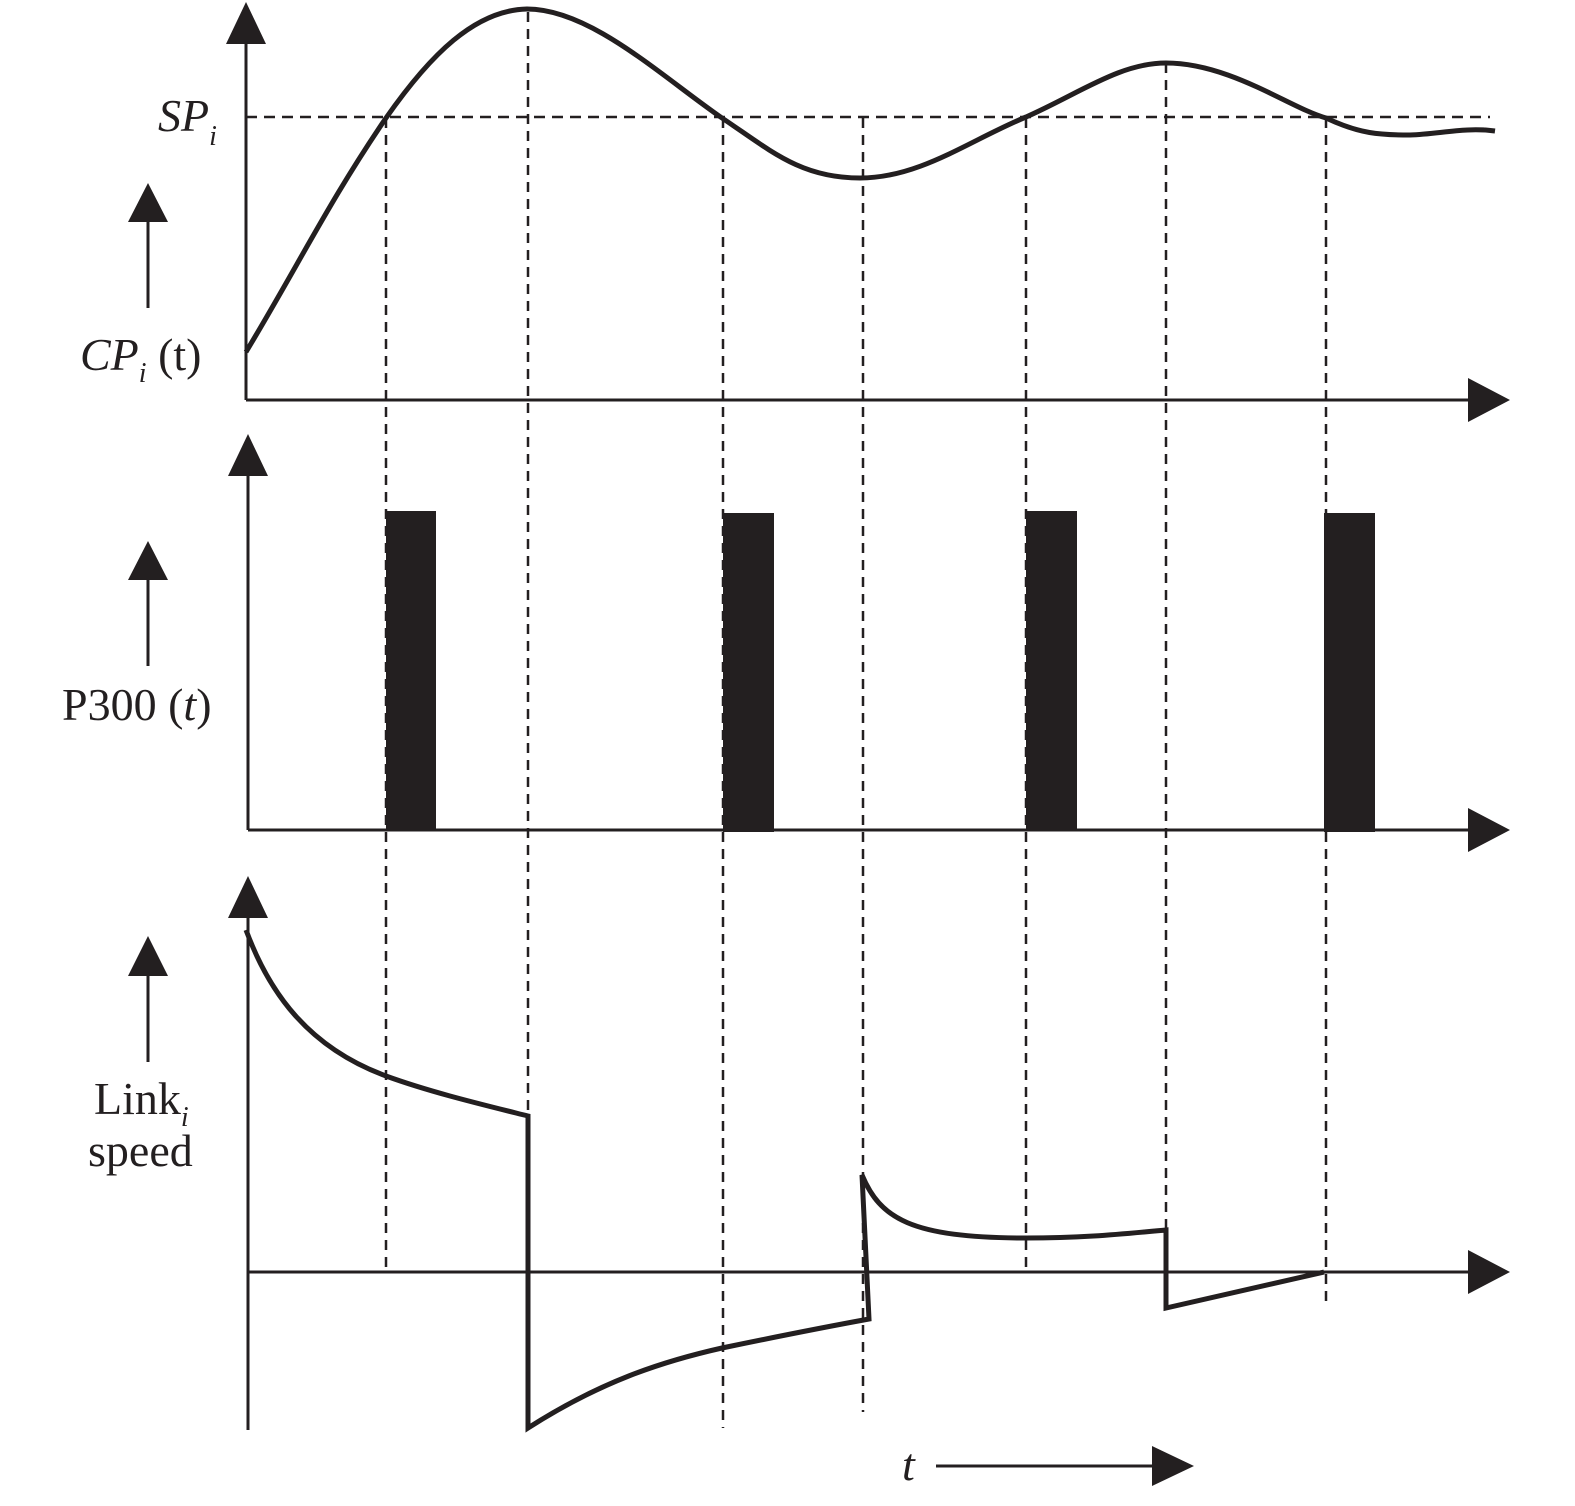 Image resolution: width=1575 pixels, height=1506 pixels. I want to click on p300-label-arg: t, so click(190, 704).